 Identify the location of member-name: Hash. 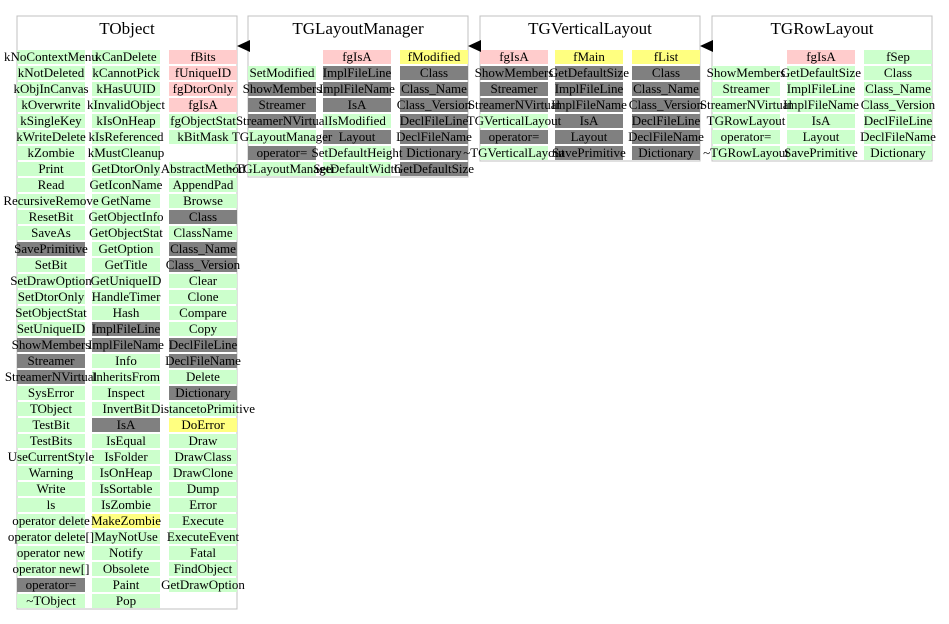
(126, 312).